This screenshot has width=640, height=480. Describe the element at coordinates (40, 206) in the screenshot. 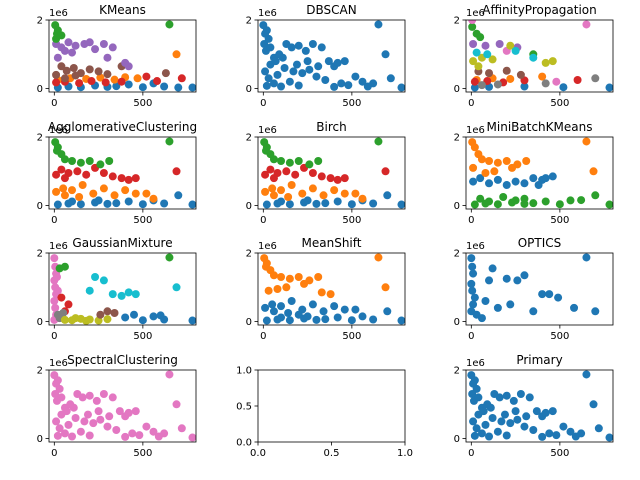

I see `y-tick-label-agglomerativeclustering-3-0: 0` at that location.